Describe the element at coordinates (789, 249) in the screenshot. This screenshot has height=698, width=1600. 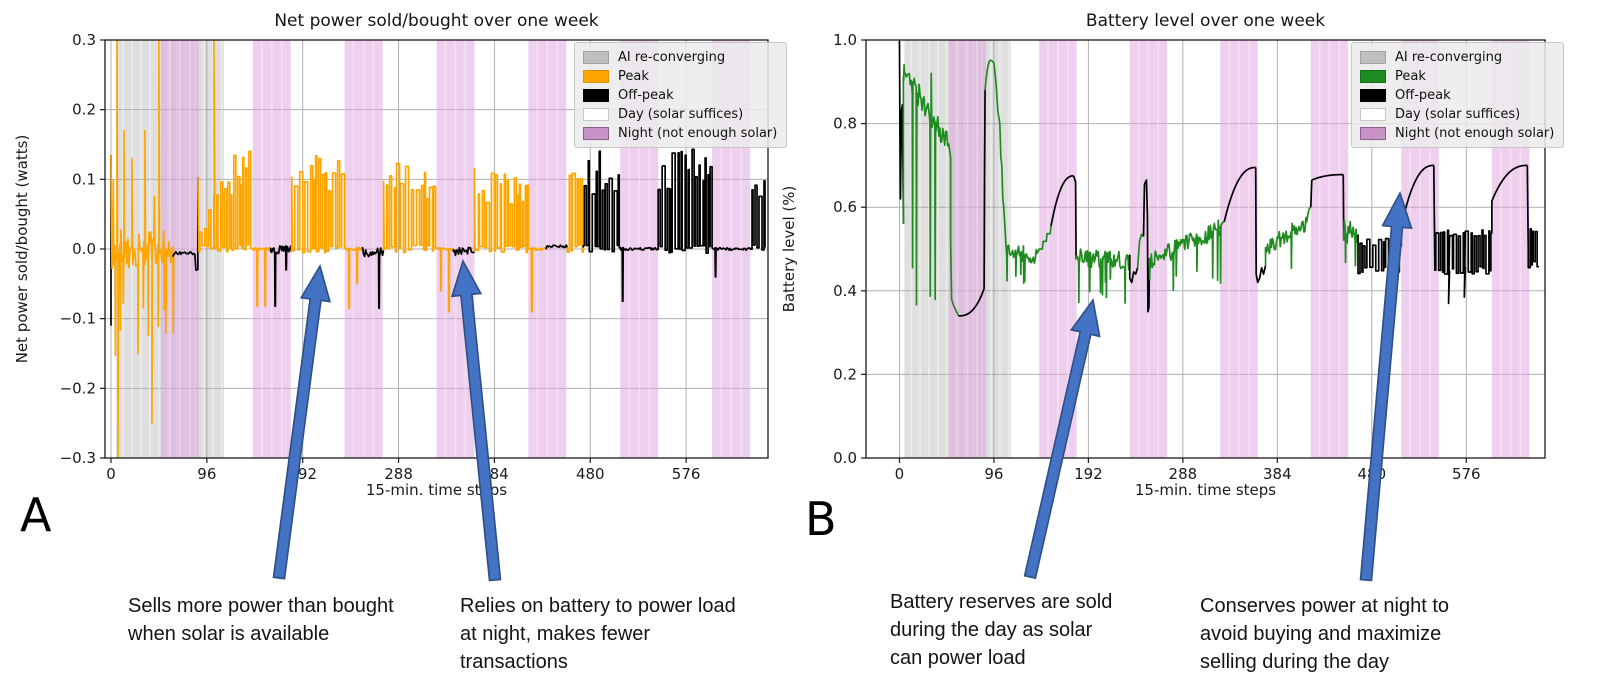
I see `chart-b-ylabel: Battery level (%)` at that location.